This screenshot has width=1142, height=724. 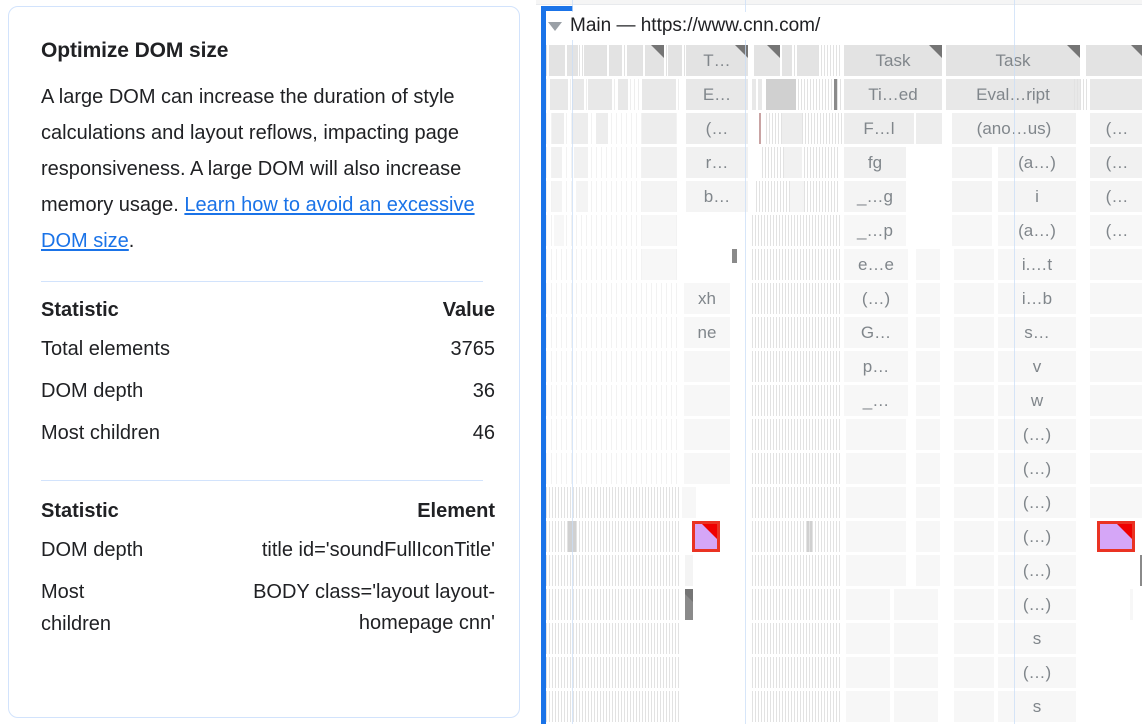 I want to click on track-header: Main — https://www.cnn.com/, so click(x=689, y=26).